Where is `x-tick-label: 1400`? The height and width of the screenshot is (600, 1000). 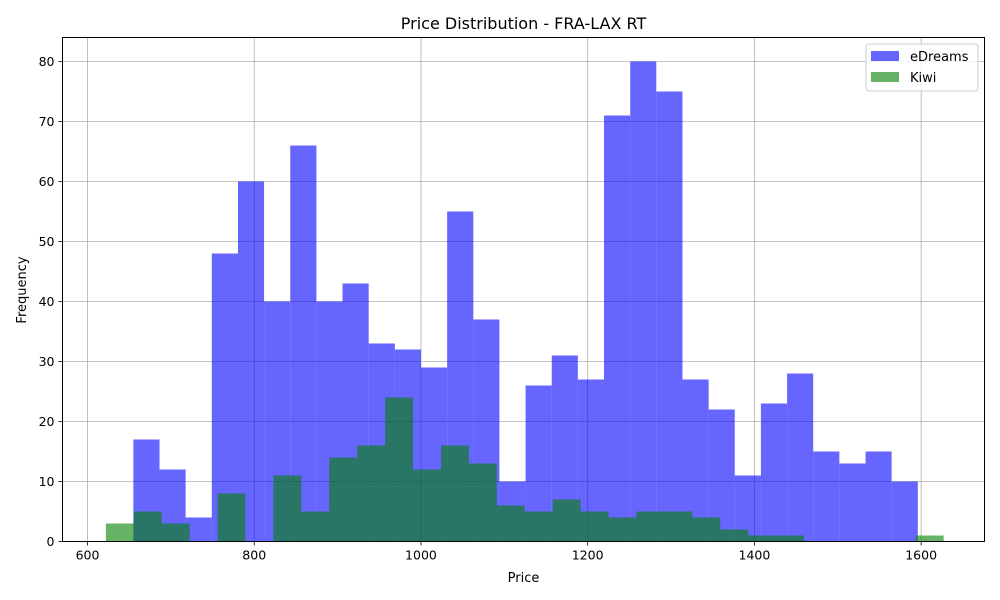 x-tick-label: 1400 is located at coordinates (755, 555).